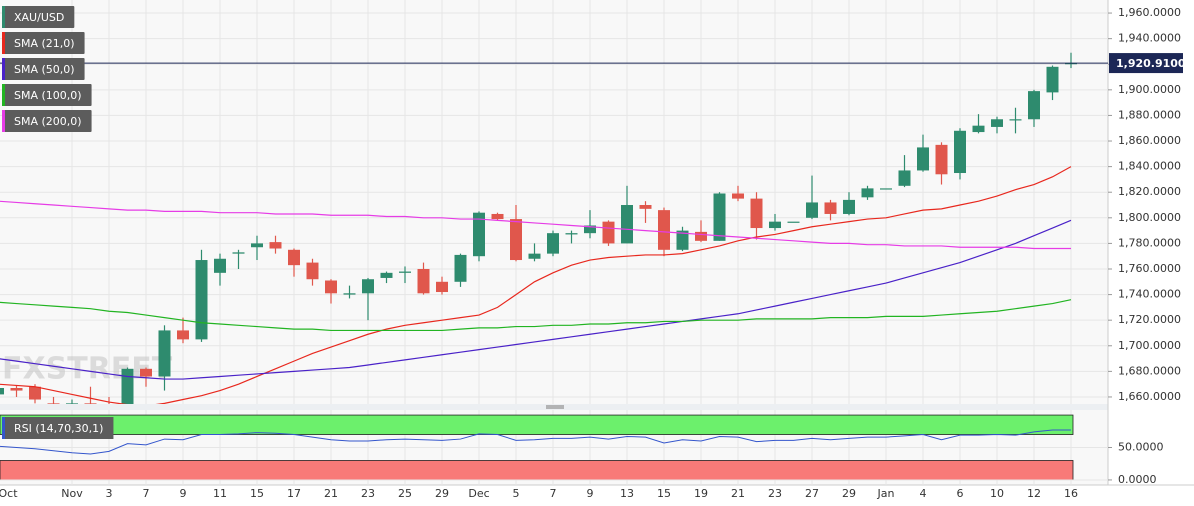 This screenshot has height=506, width=1194. I want to click on pane-divider, so click(554, 407).